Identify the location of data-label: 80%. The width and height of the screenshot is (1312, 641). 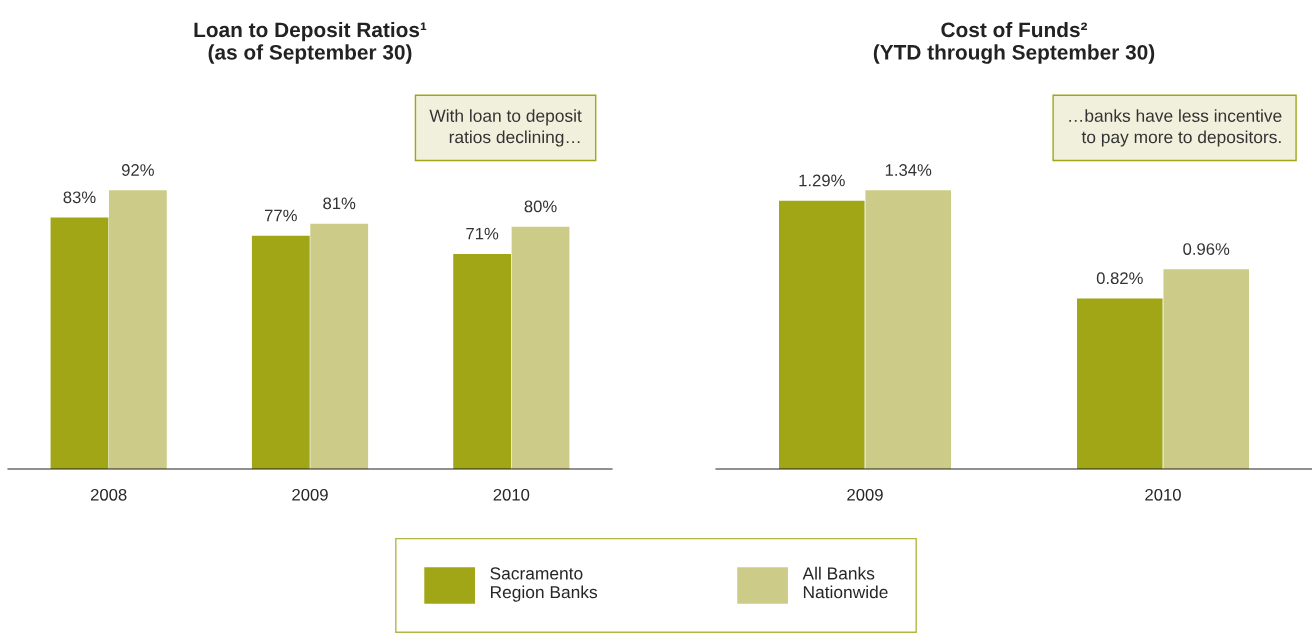
(540, 206).